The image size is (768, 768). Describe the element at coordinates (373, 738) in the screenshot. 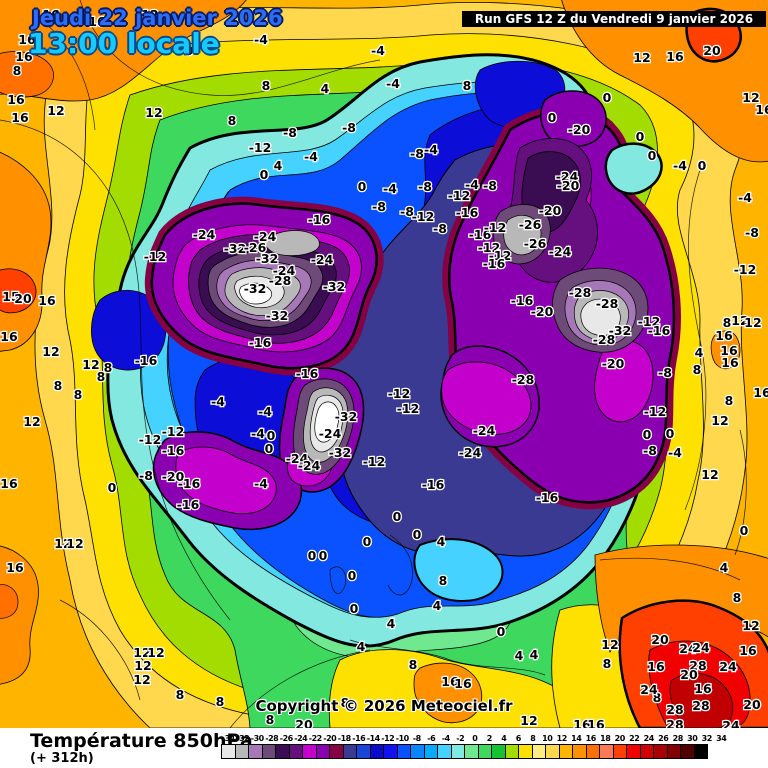

I see `legend-value: -14` at that location.